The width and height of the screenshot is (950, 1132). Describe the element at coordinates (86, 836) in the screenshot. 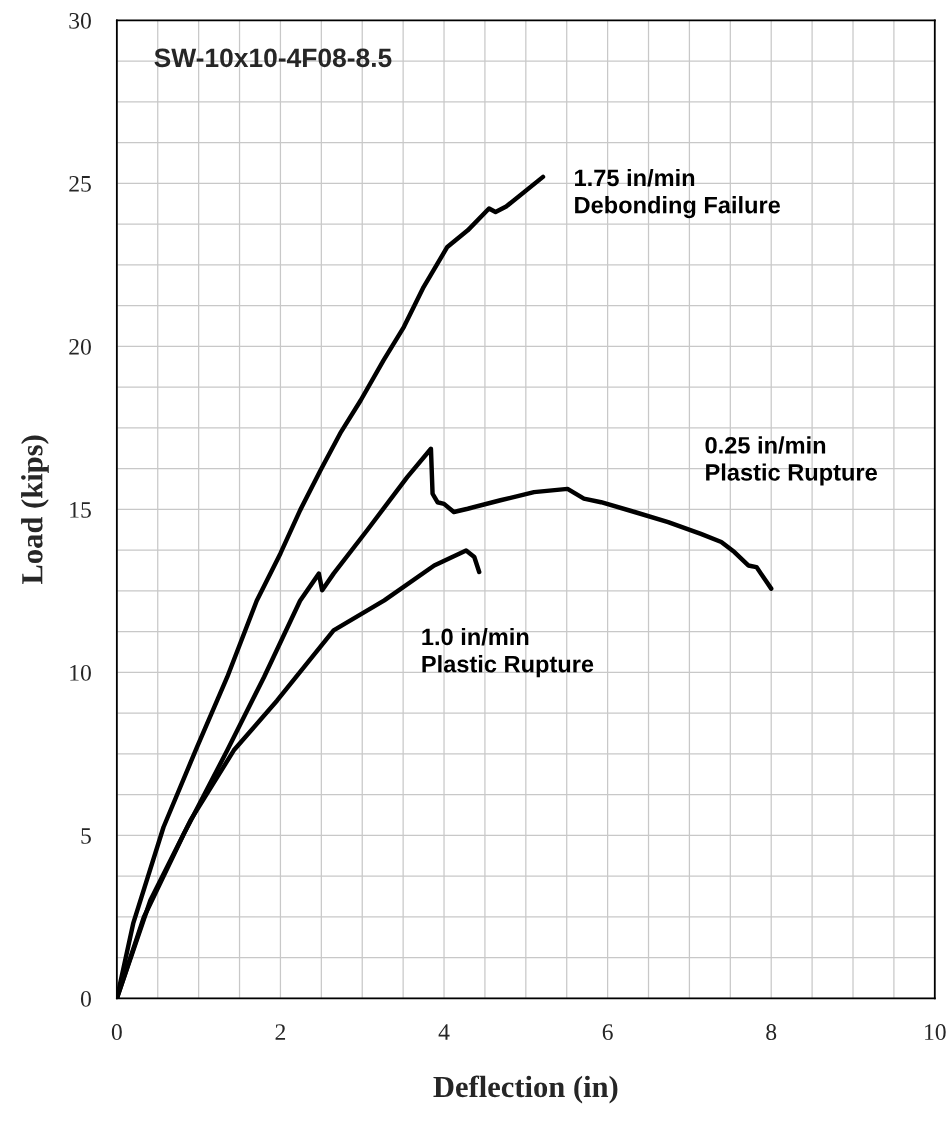

I see `y-tick-label: 5` at that location.